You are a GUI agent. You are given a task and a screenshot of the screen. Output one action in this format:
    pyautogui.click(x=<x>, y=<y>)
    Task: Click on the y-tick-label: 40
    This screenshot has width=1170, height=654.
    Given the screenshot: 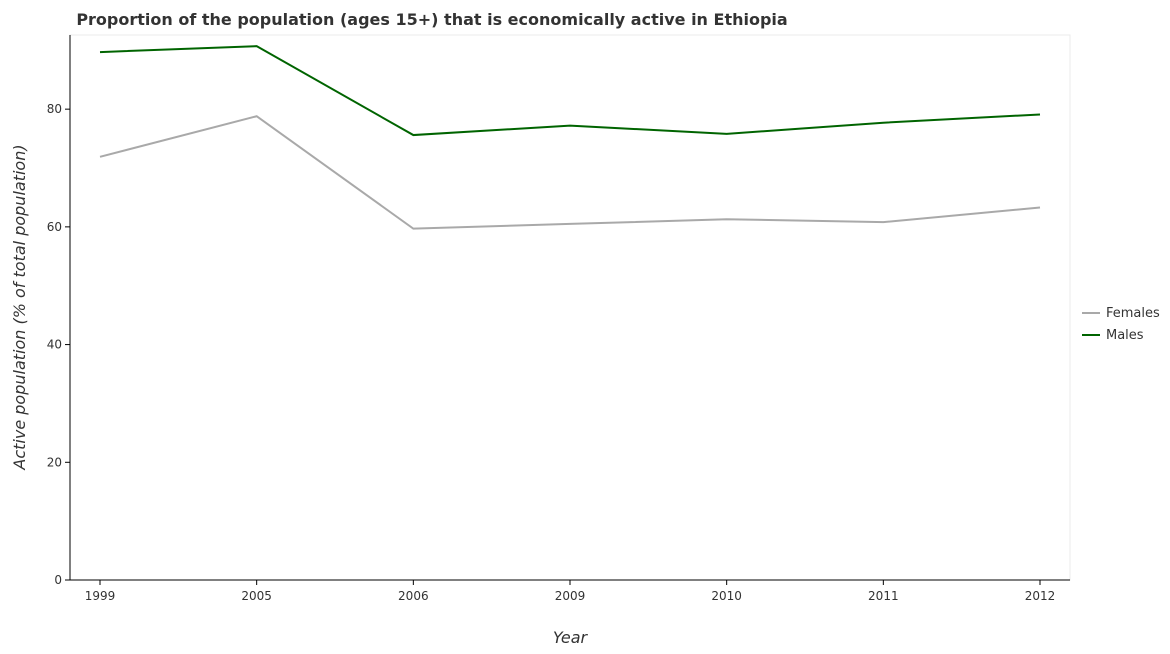 What is the action you would take?
    pyautogui.click(x=54, y=345)
    